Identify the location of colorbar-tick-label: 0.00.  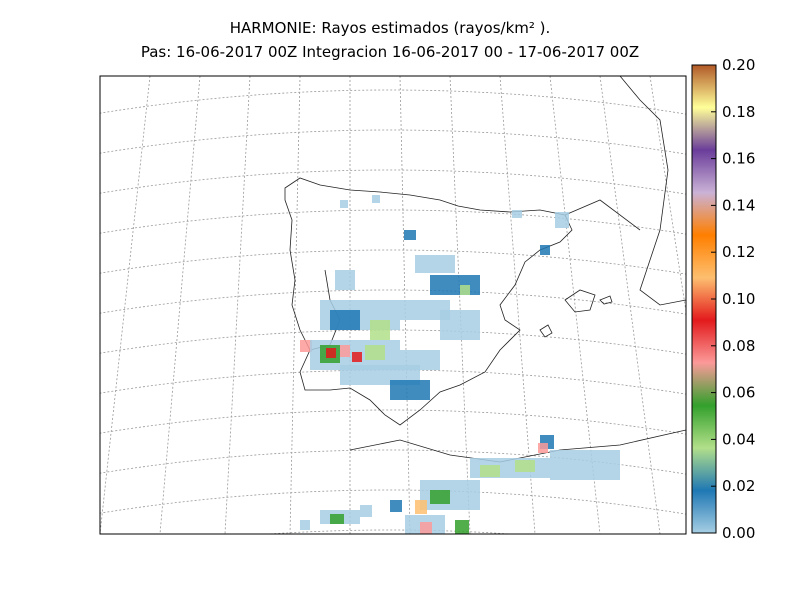
(738, 533).